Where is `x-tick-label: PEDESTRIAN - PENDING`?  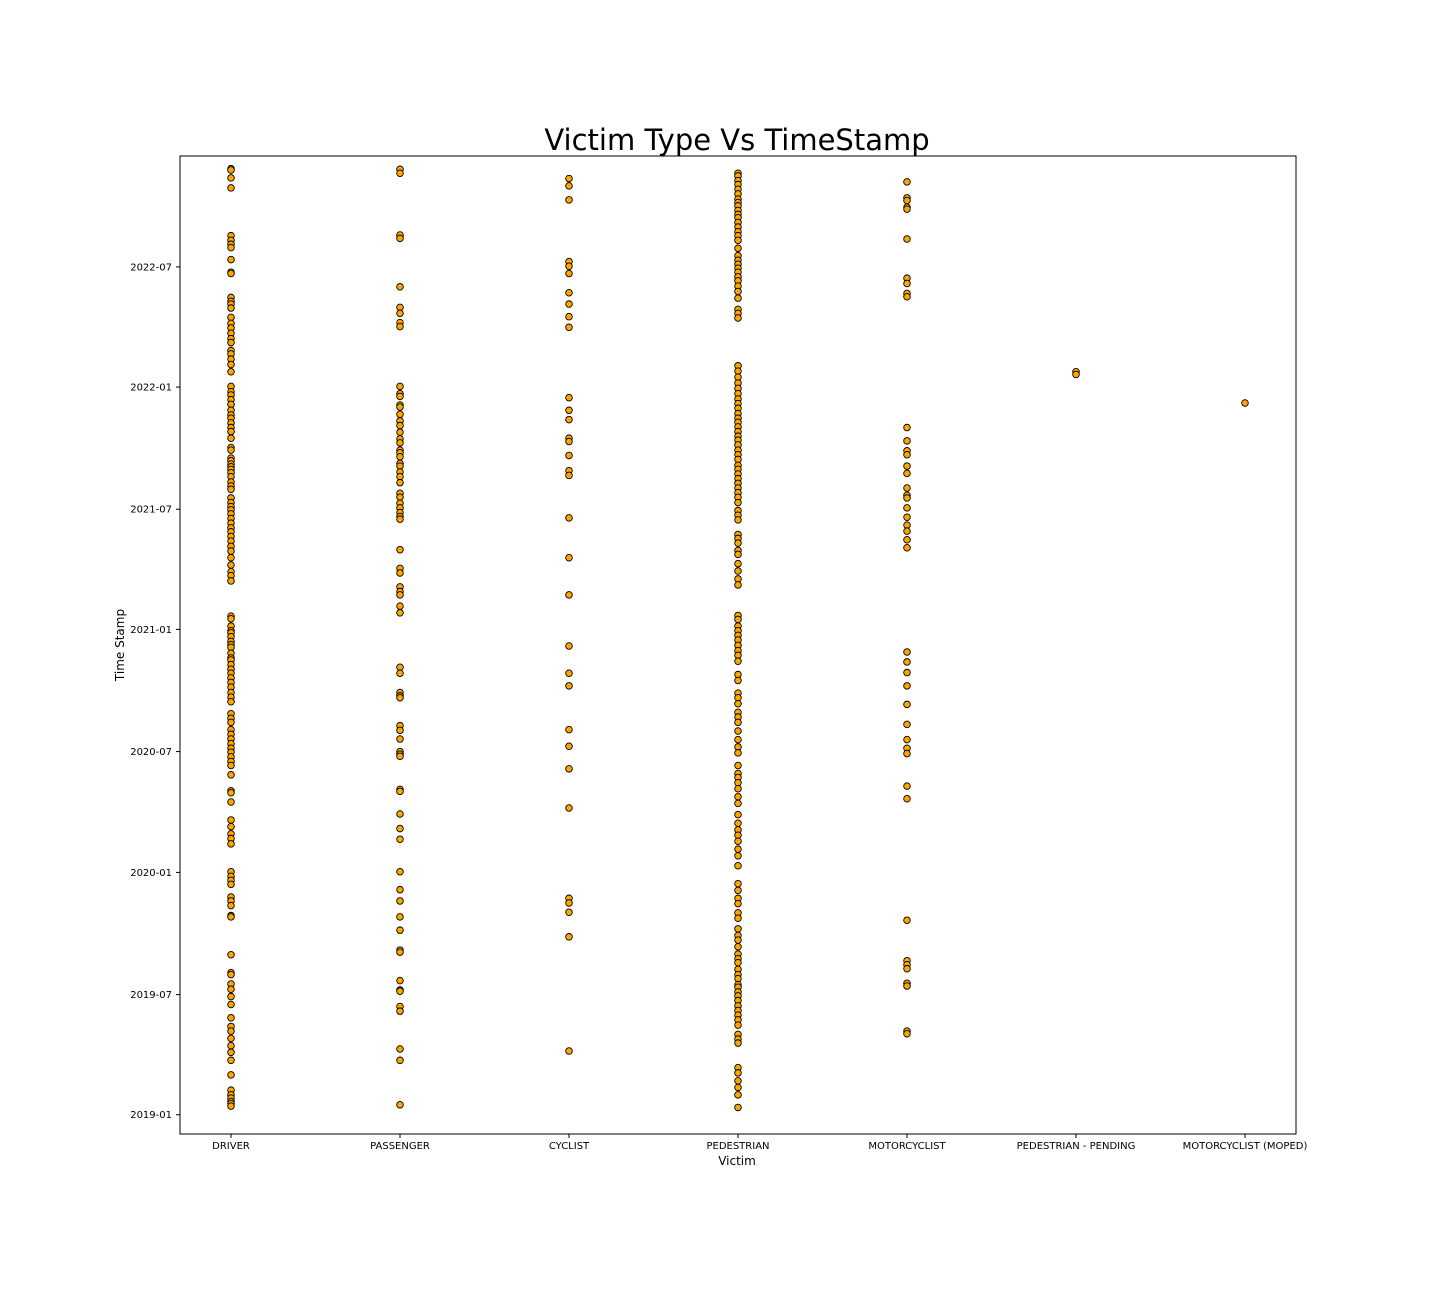
x-tick-label: PEDESTRIAN - PENDING is located at coordinates (1076, 1146).